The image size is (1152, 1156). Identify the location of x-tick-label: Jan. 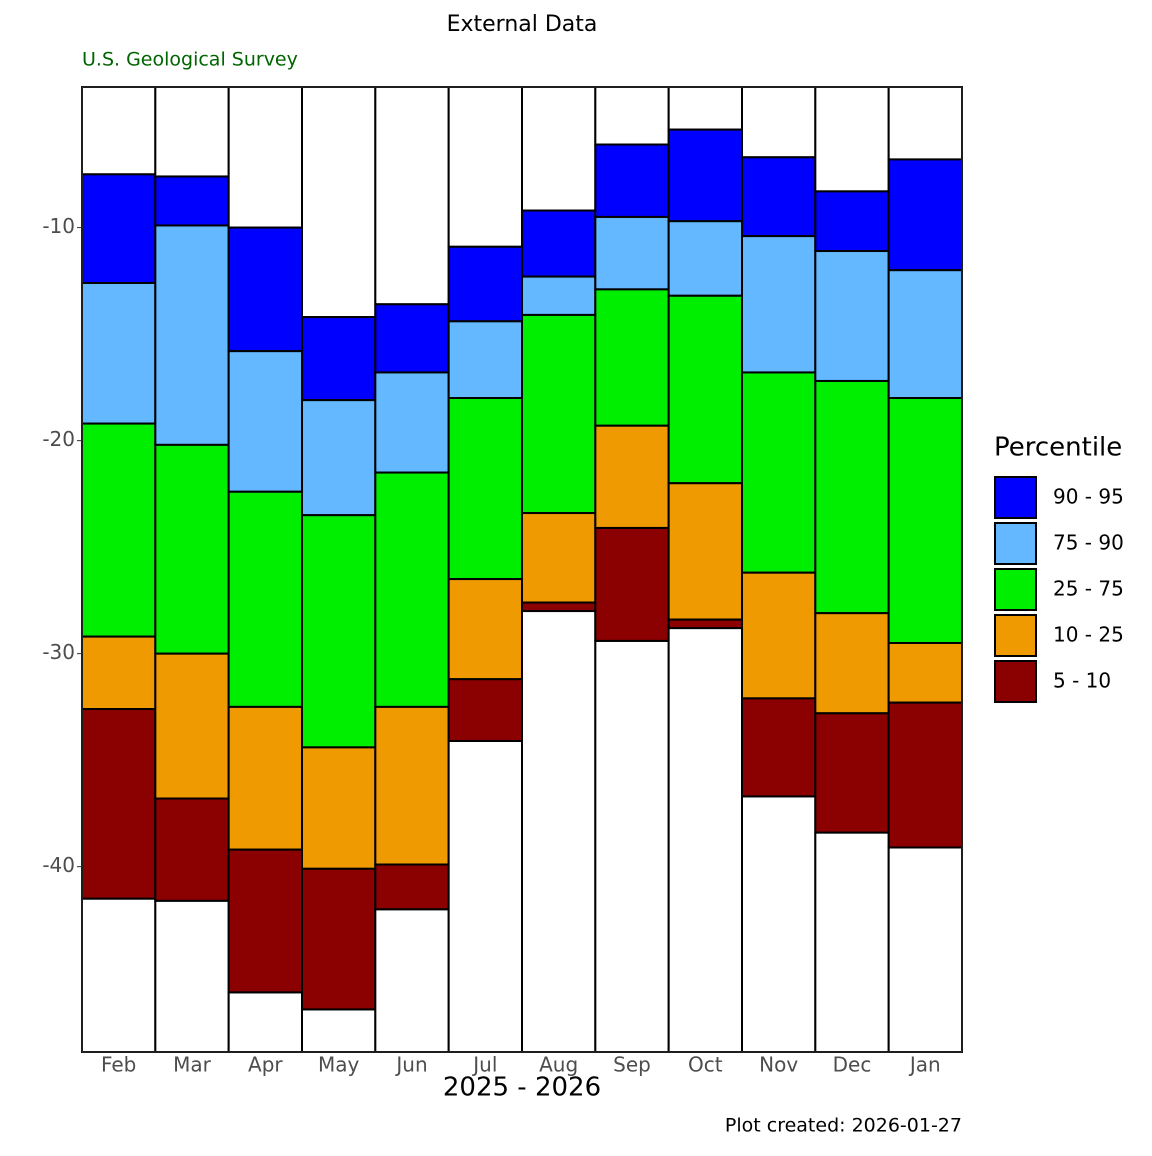
(924, 1065).